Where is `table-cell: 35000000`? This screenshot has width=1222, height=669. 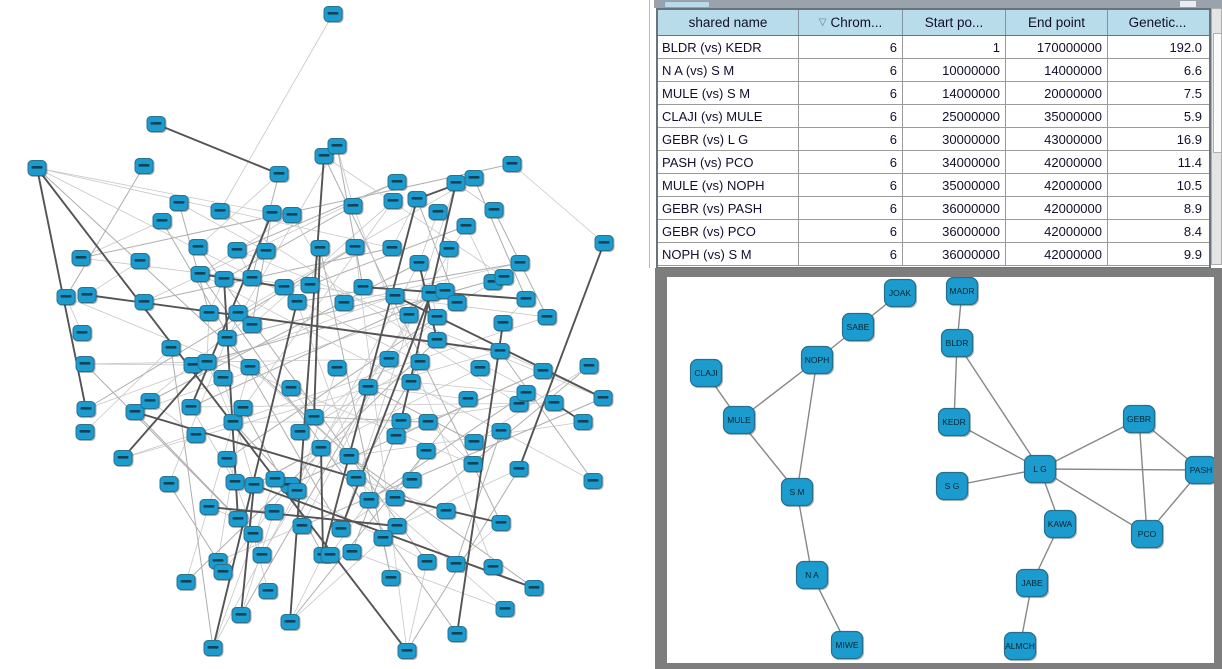
table-cell: 35000000 is located at coordinates (954, 185).